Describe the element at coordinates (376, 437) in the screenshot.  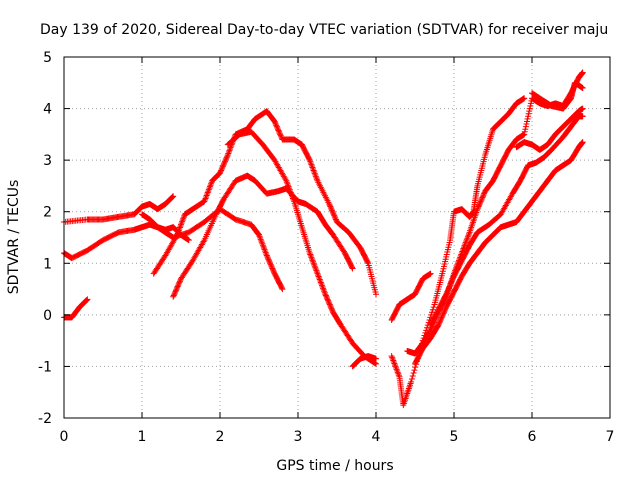
I see `x-tick-label: 4` at that location.